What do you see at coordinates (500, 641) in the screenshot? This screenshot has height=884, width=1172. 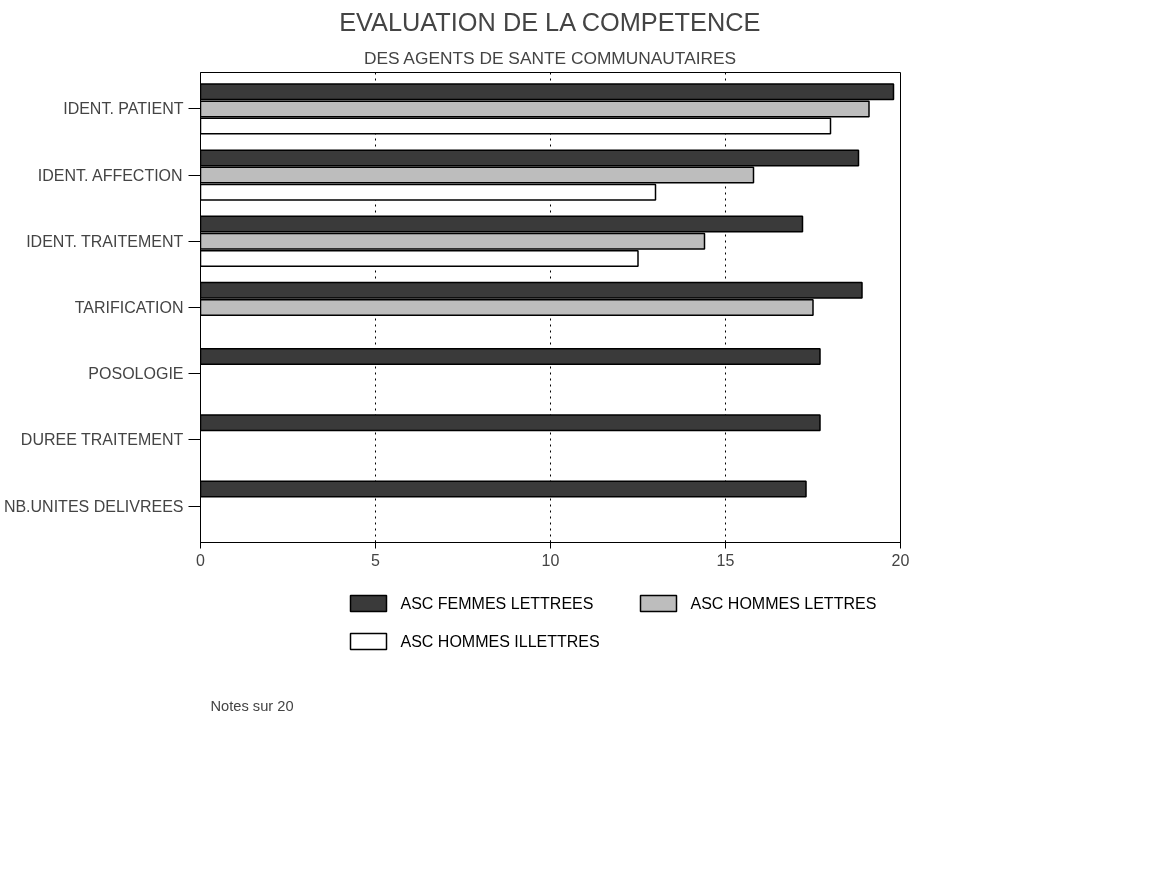 I see `legend-label: ASC HOMMES ILLETTRES` at bounding box center [500, 641].